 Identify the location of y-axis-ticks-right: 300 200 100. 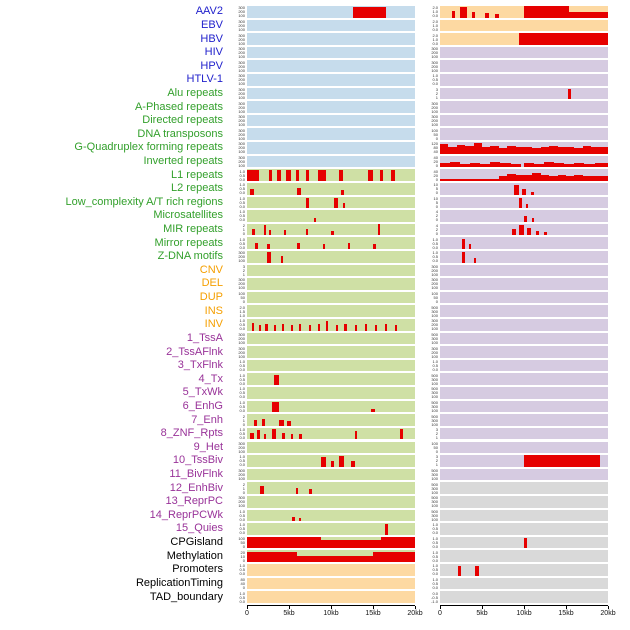
(430, 121).